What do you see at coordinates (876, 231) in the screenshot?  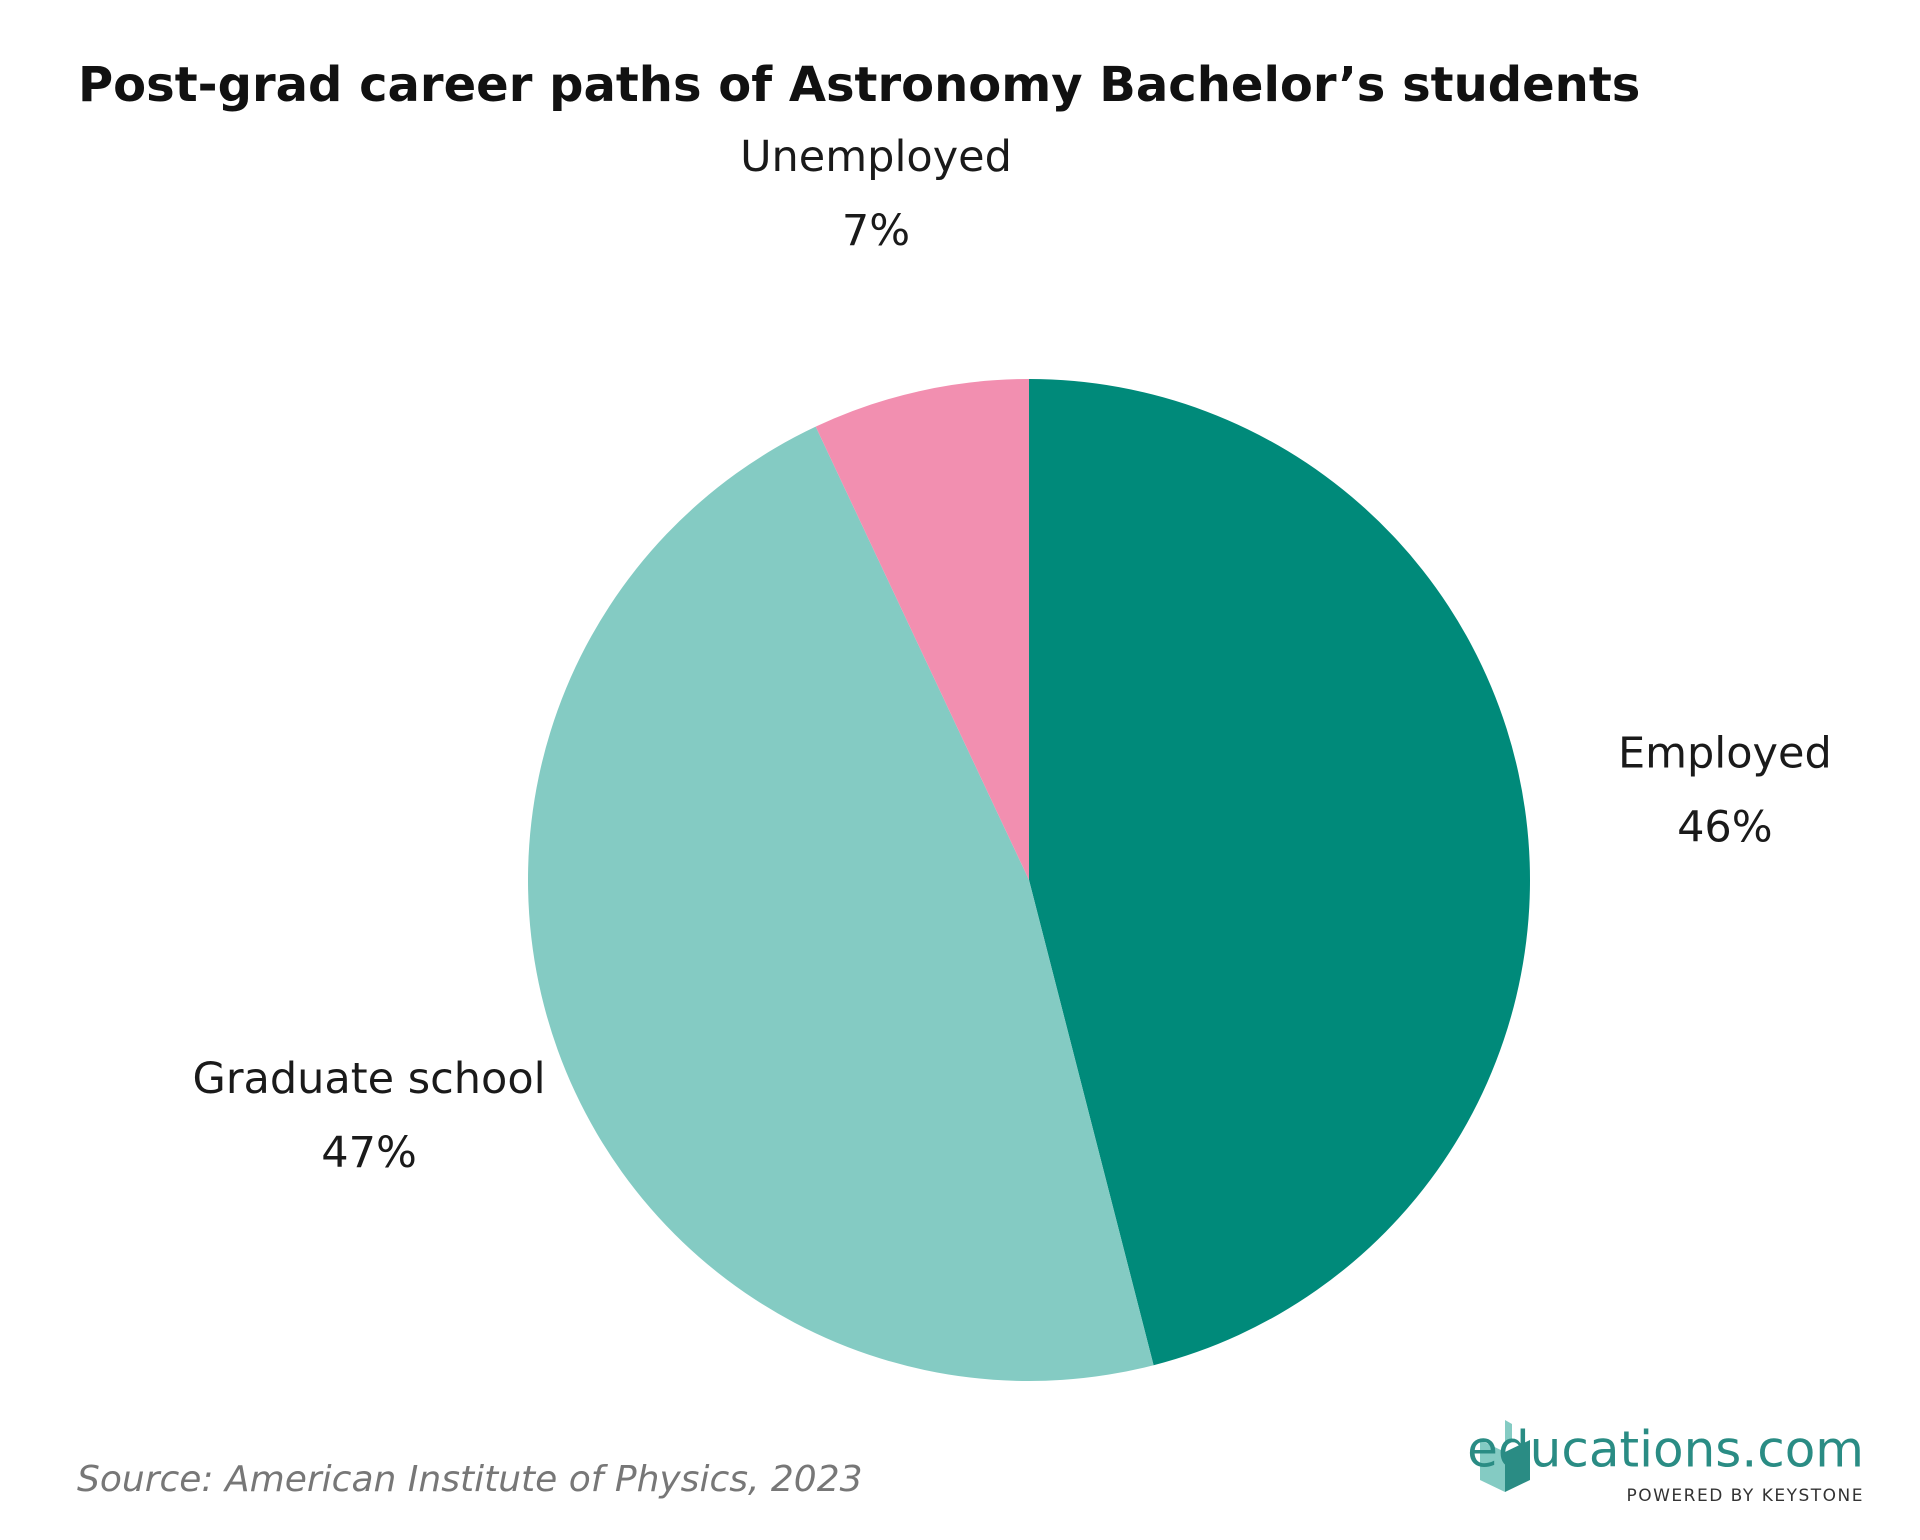 I see `slice-value-label: 7%` at bounding box center [876, 231].